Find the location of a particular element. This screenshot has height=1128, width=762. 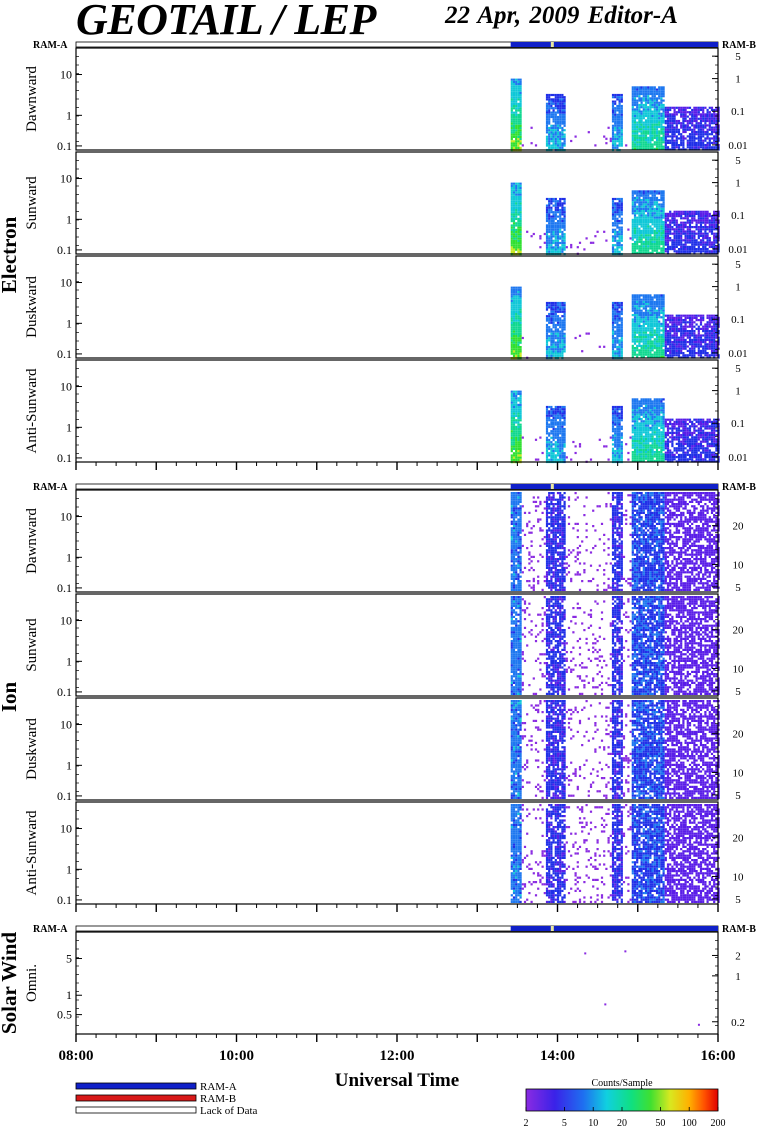

colorbar-tick: 5 is located at coordinates (564, 1123).